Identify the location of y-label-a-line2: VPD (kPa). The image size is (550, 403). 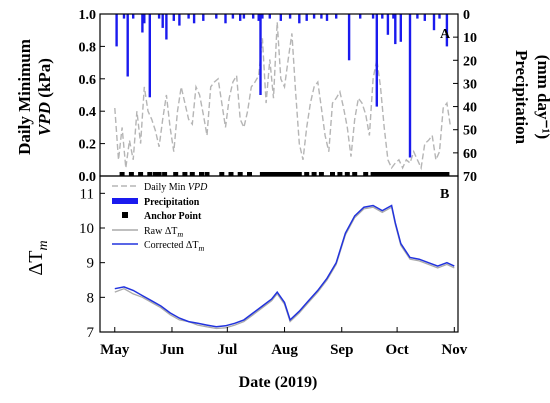
(44, 97).